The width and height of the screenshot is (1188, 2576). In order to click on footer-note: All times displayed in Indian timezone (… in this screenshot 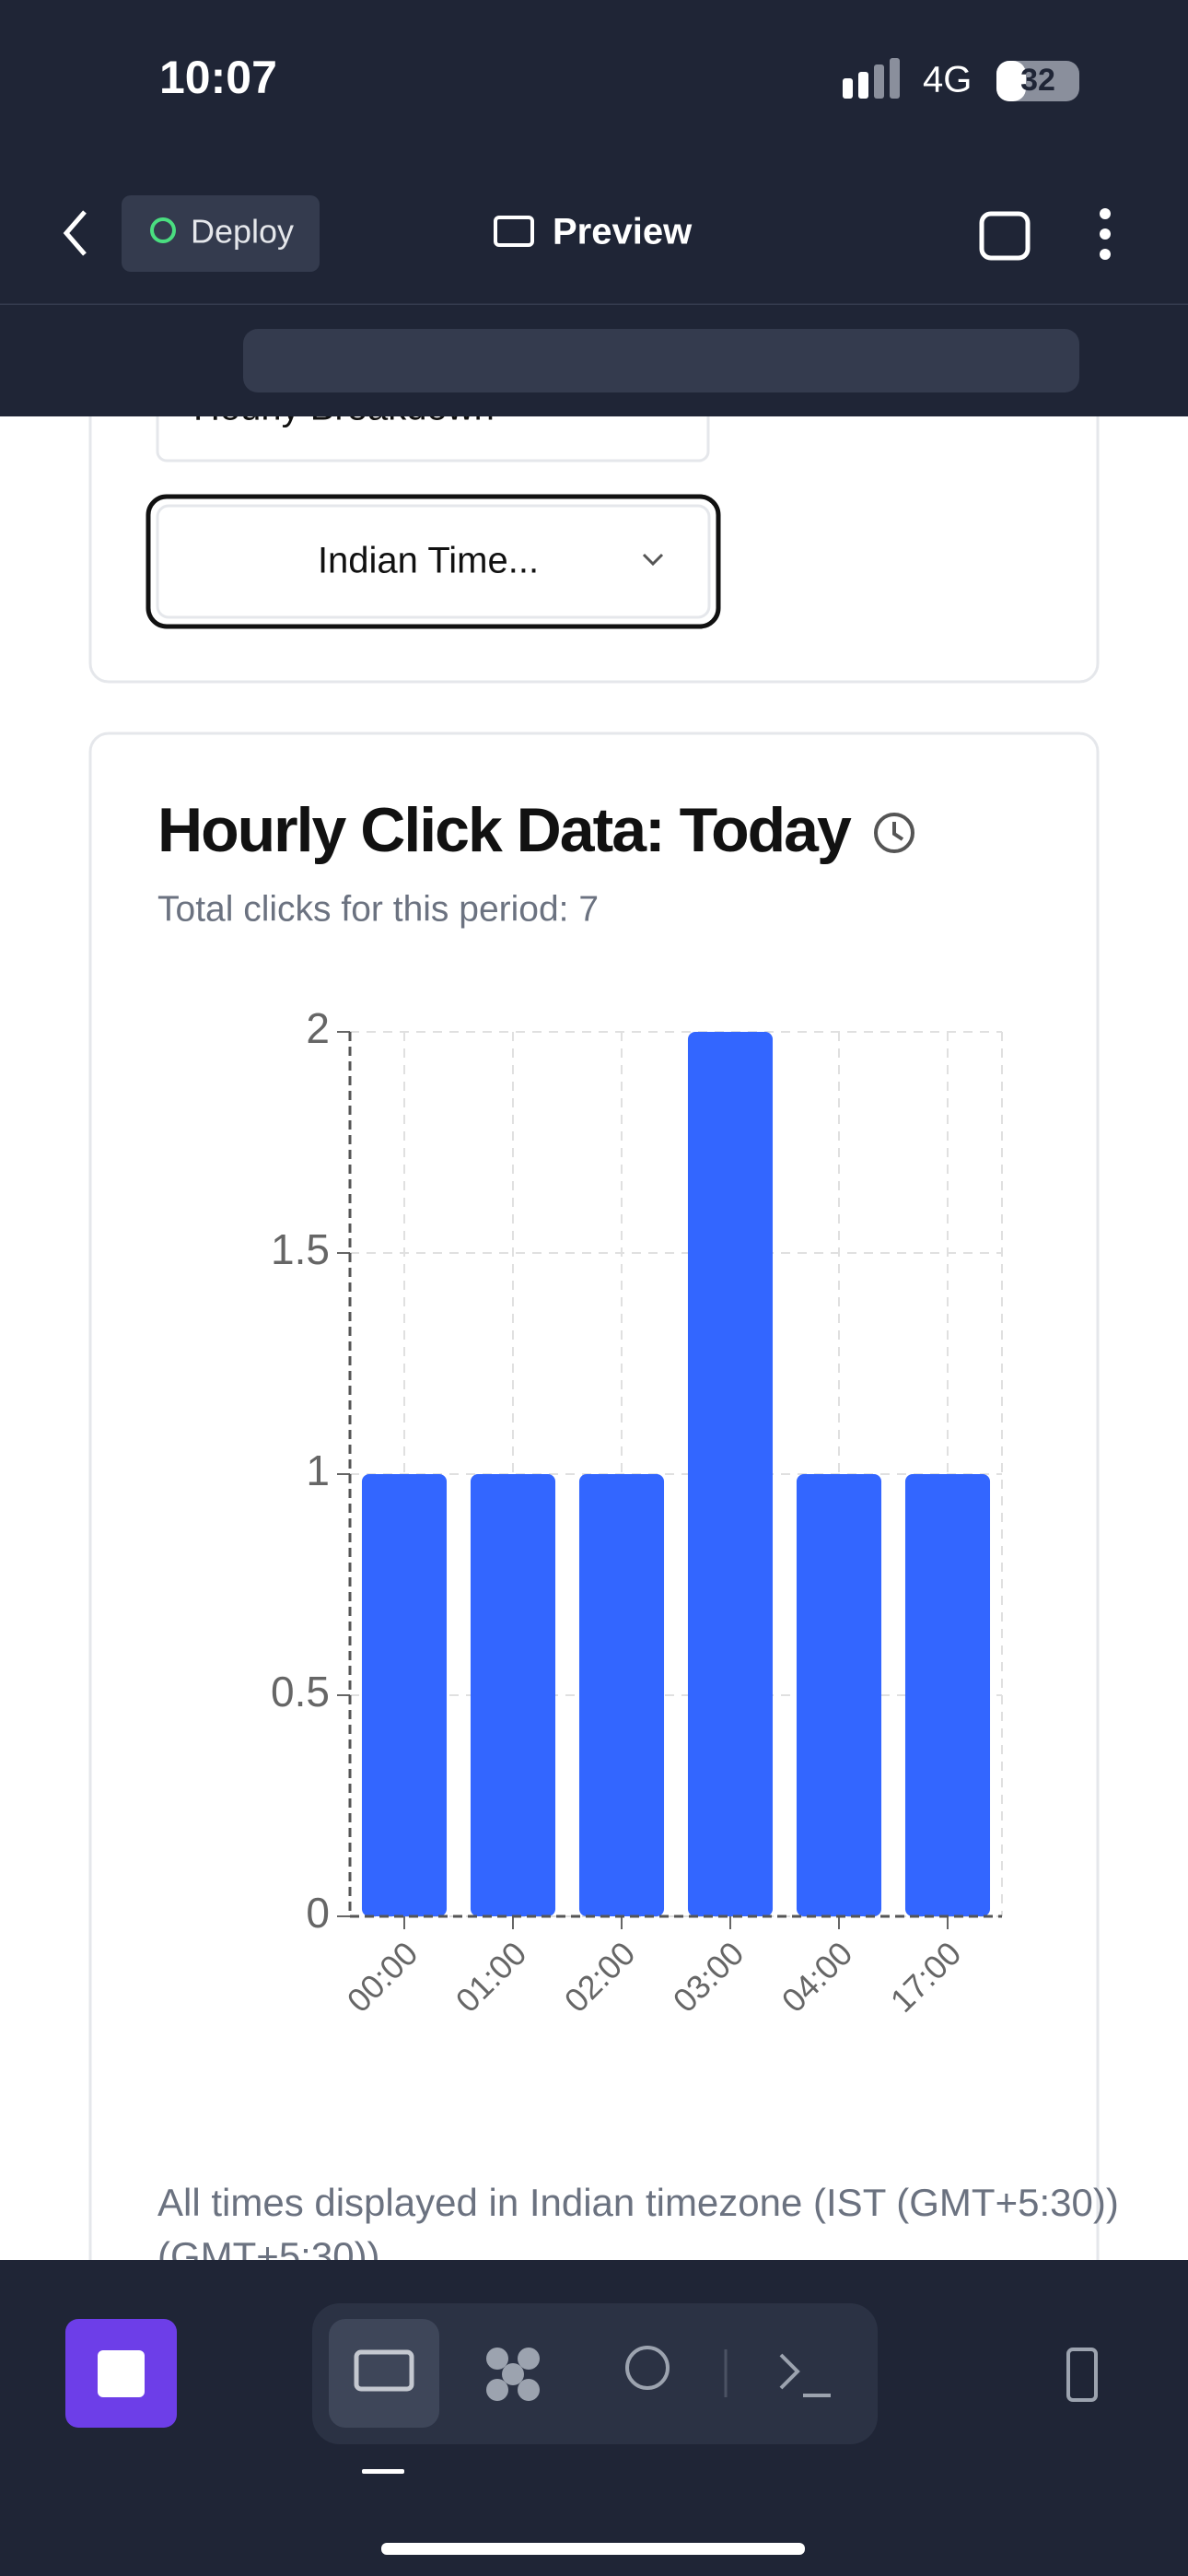, I will do `click(638, 2202)`.